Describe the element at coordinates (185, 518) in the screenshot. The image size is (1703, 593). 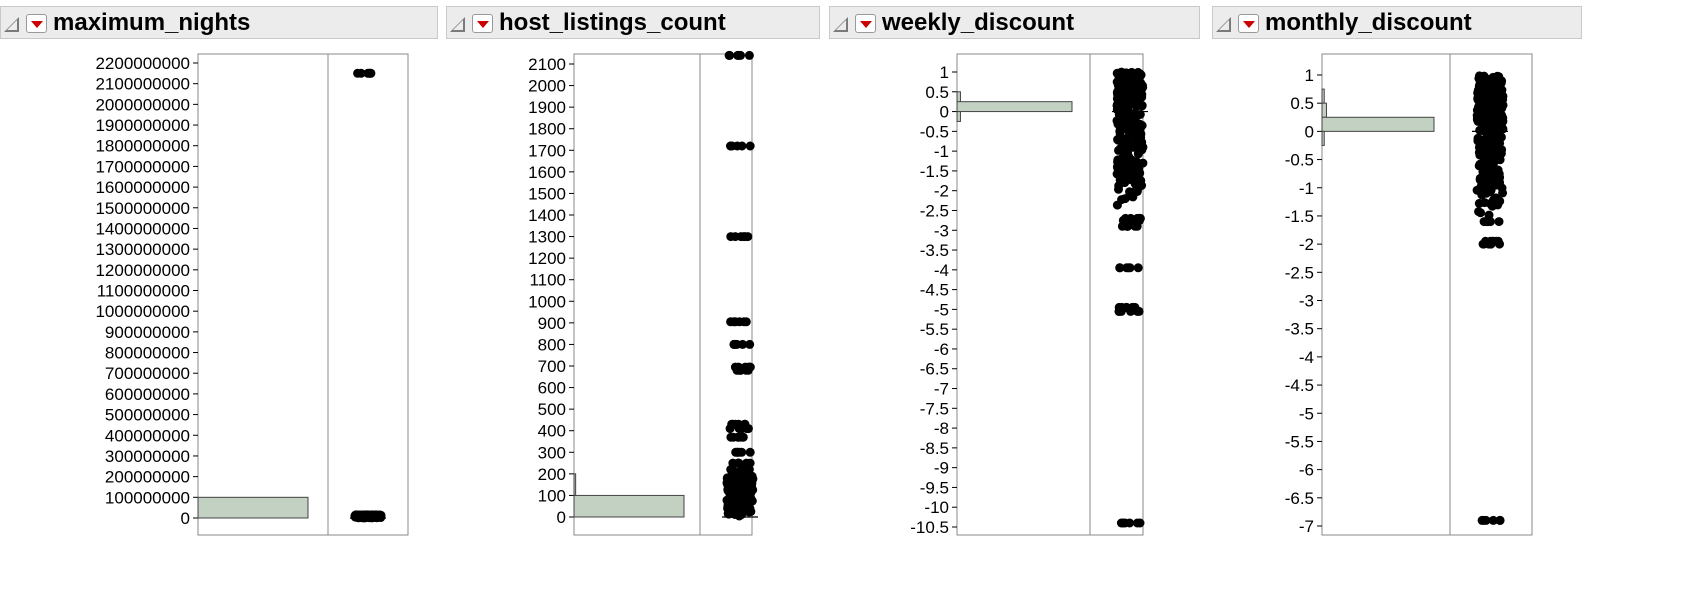
I see `y-tick-label: 0` at that location.